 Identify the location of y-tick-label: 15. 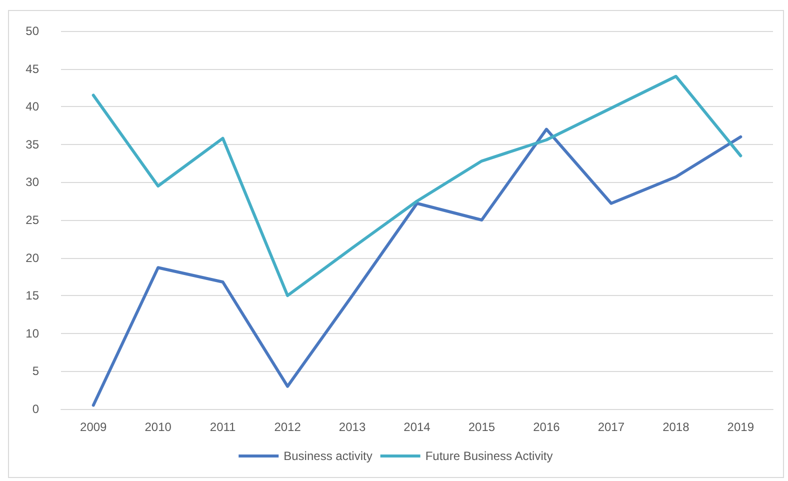
(33, 295).